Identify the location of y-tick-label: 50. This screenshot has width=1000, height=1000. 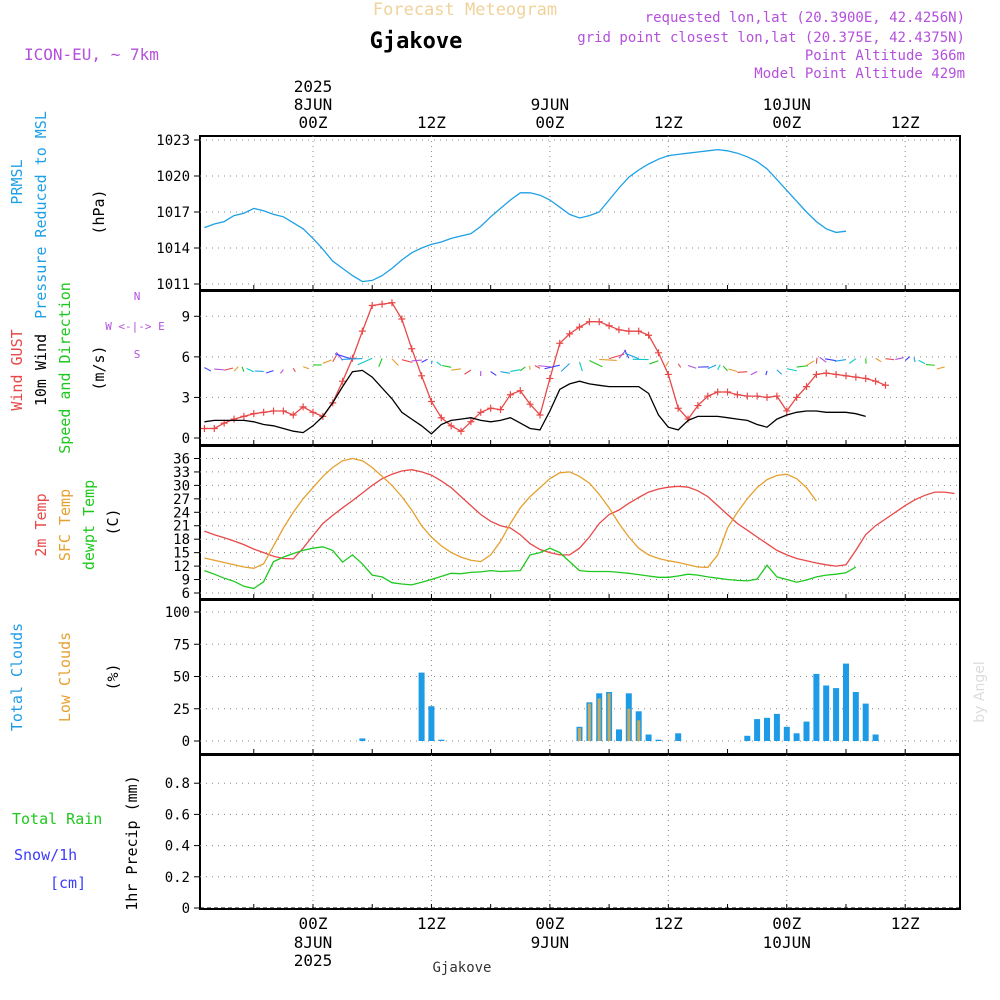
(181, 678).